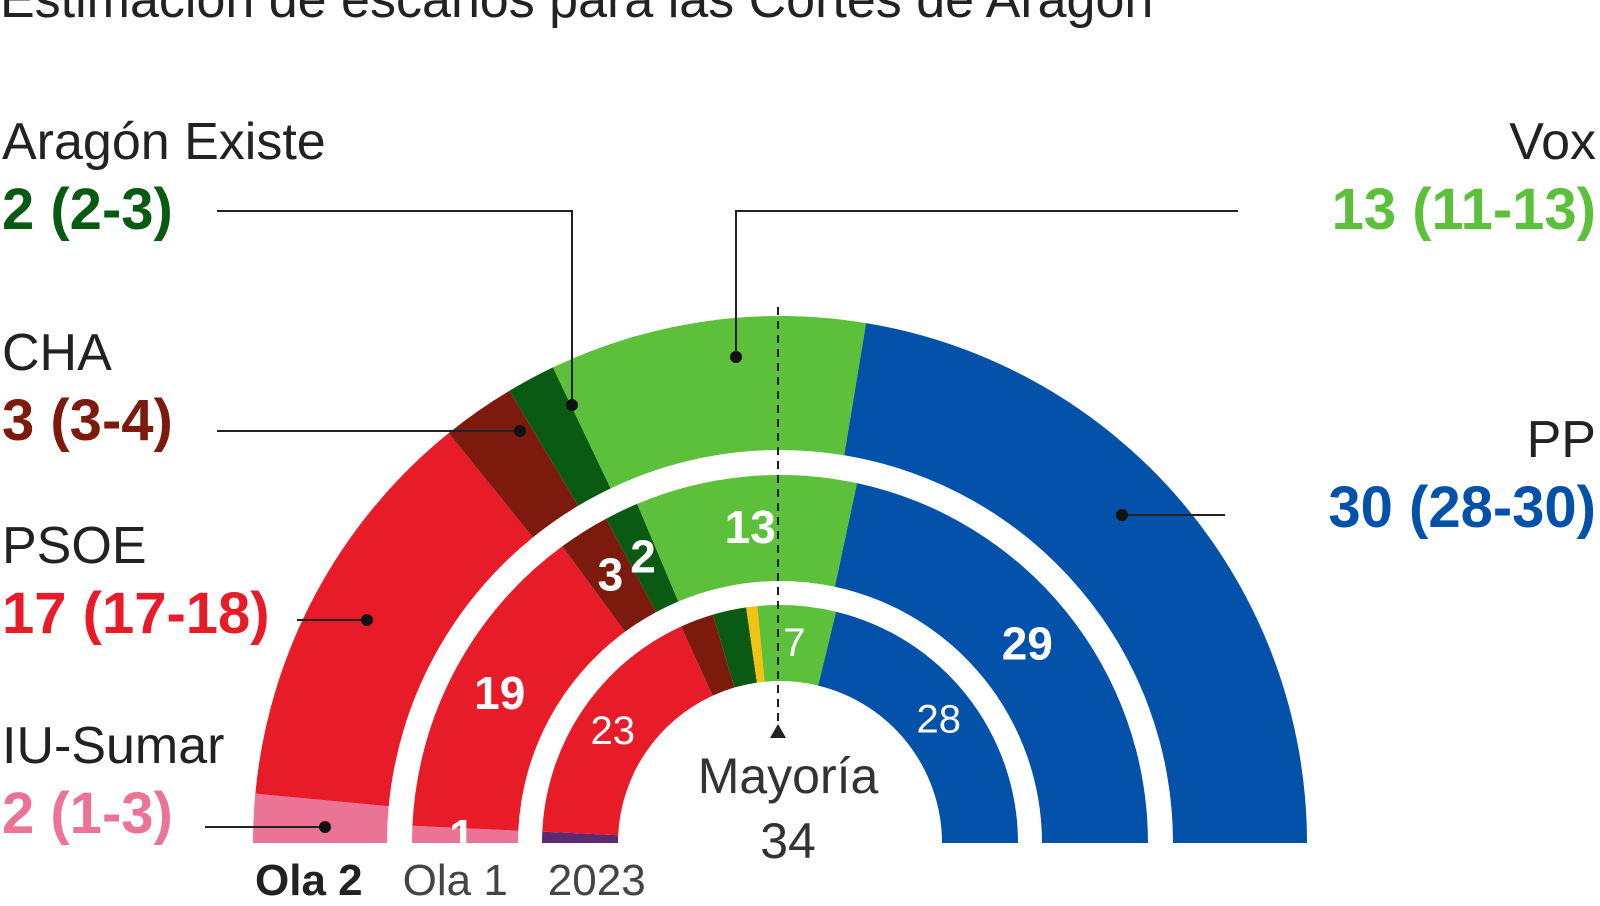 The width and height of the screenshot is (1600, 906). I want to click on segment-label-2023-vox: 7, so click(794, 643).